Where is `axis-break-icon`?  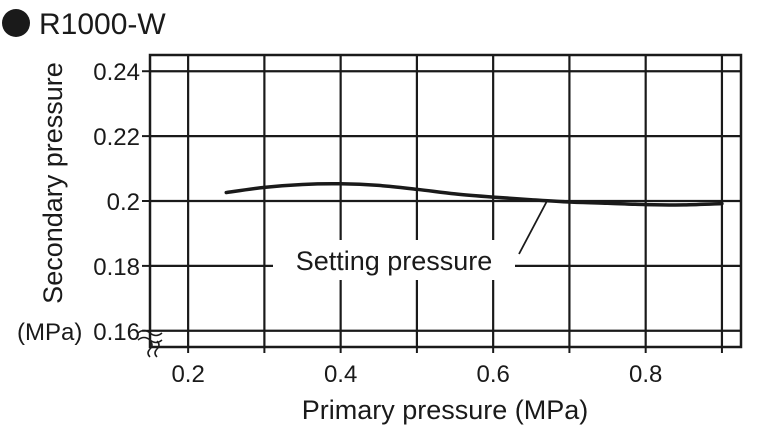 axis-break-icon is located at coordinates (150, 343).